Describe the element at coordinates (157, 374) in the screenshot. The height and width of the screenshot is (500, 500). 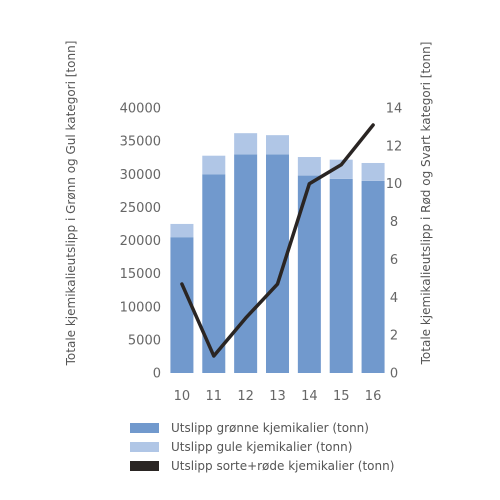
I see `y-tick-label: 0` at that location.